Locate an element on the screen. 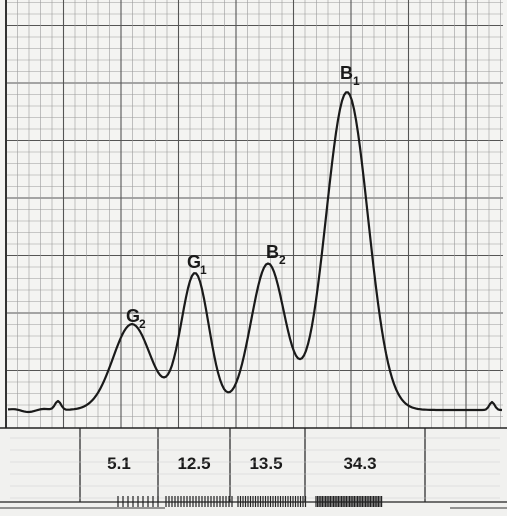  peak-value-label: 5.1 is located at coordinates (119, 463).